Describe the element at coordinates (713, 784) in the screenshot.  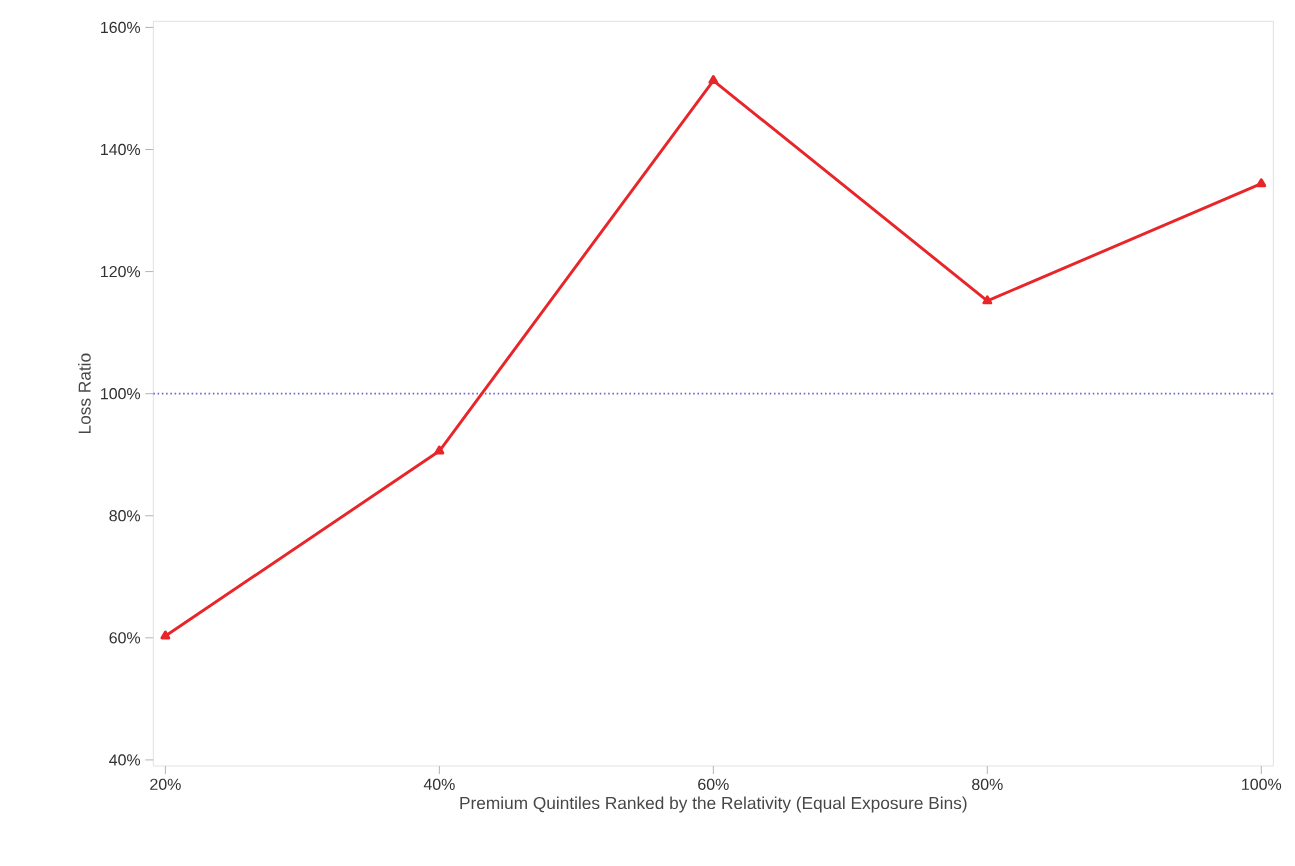
I see `x-tick-label: 60%` at that location.